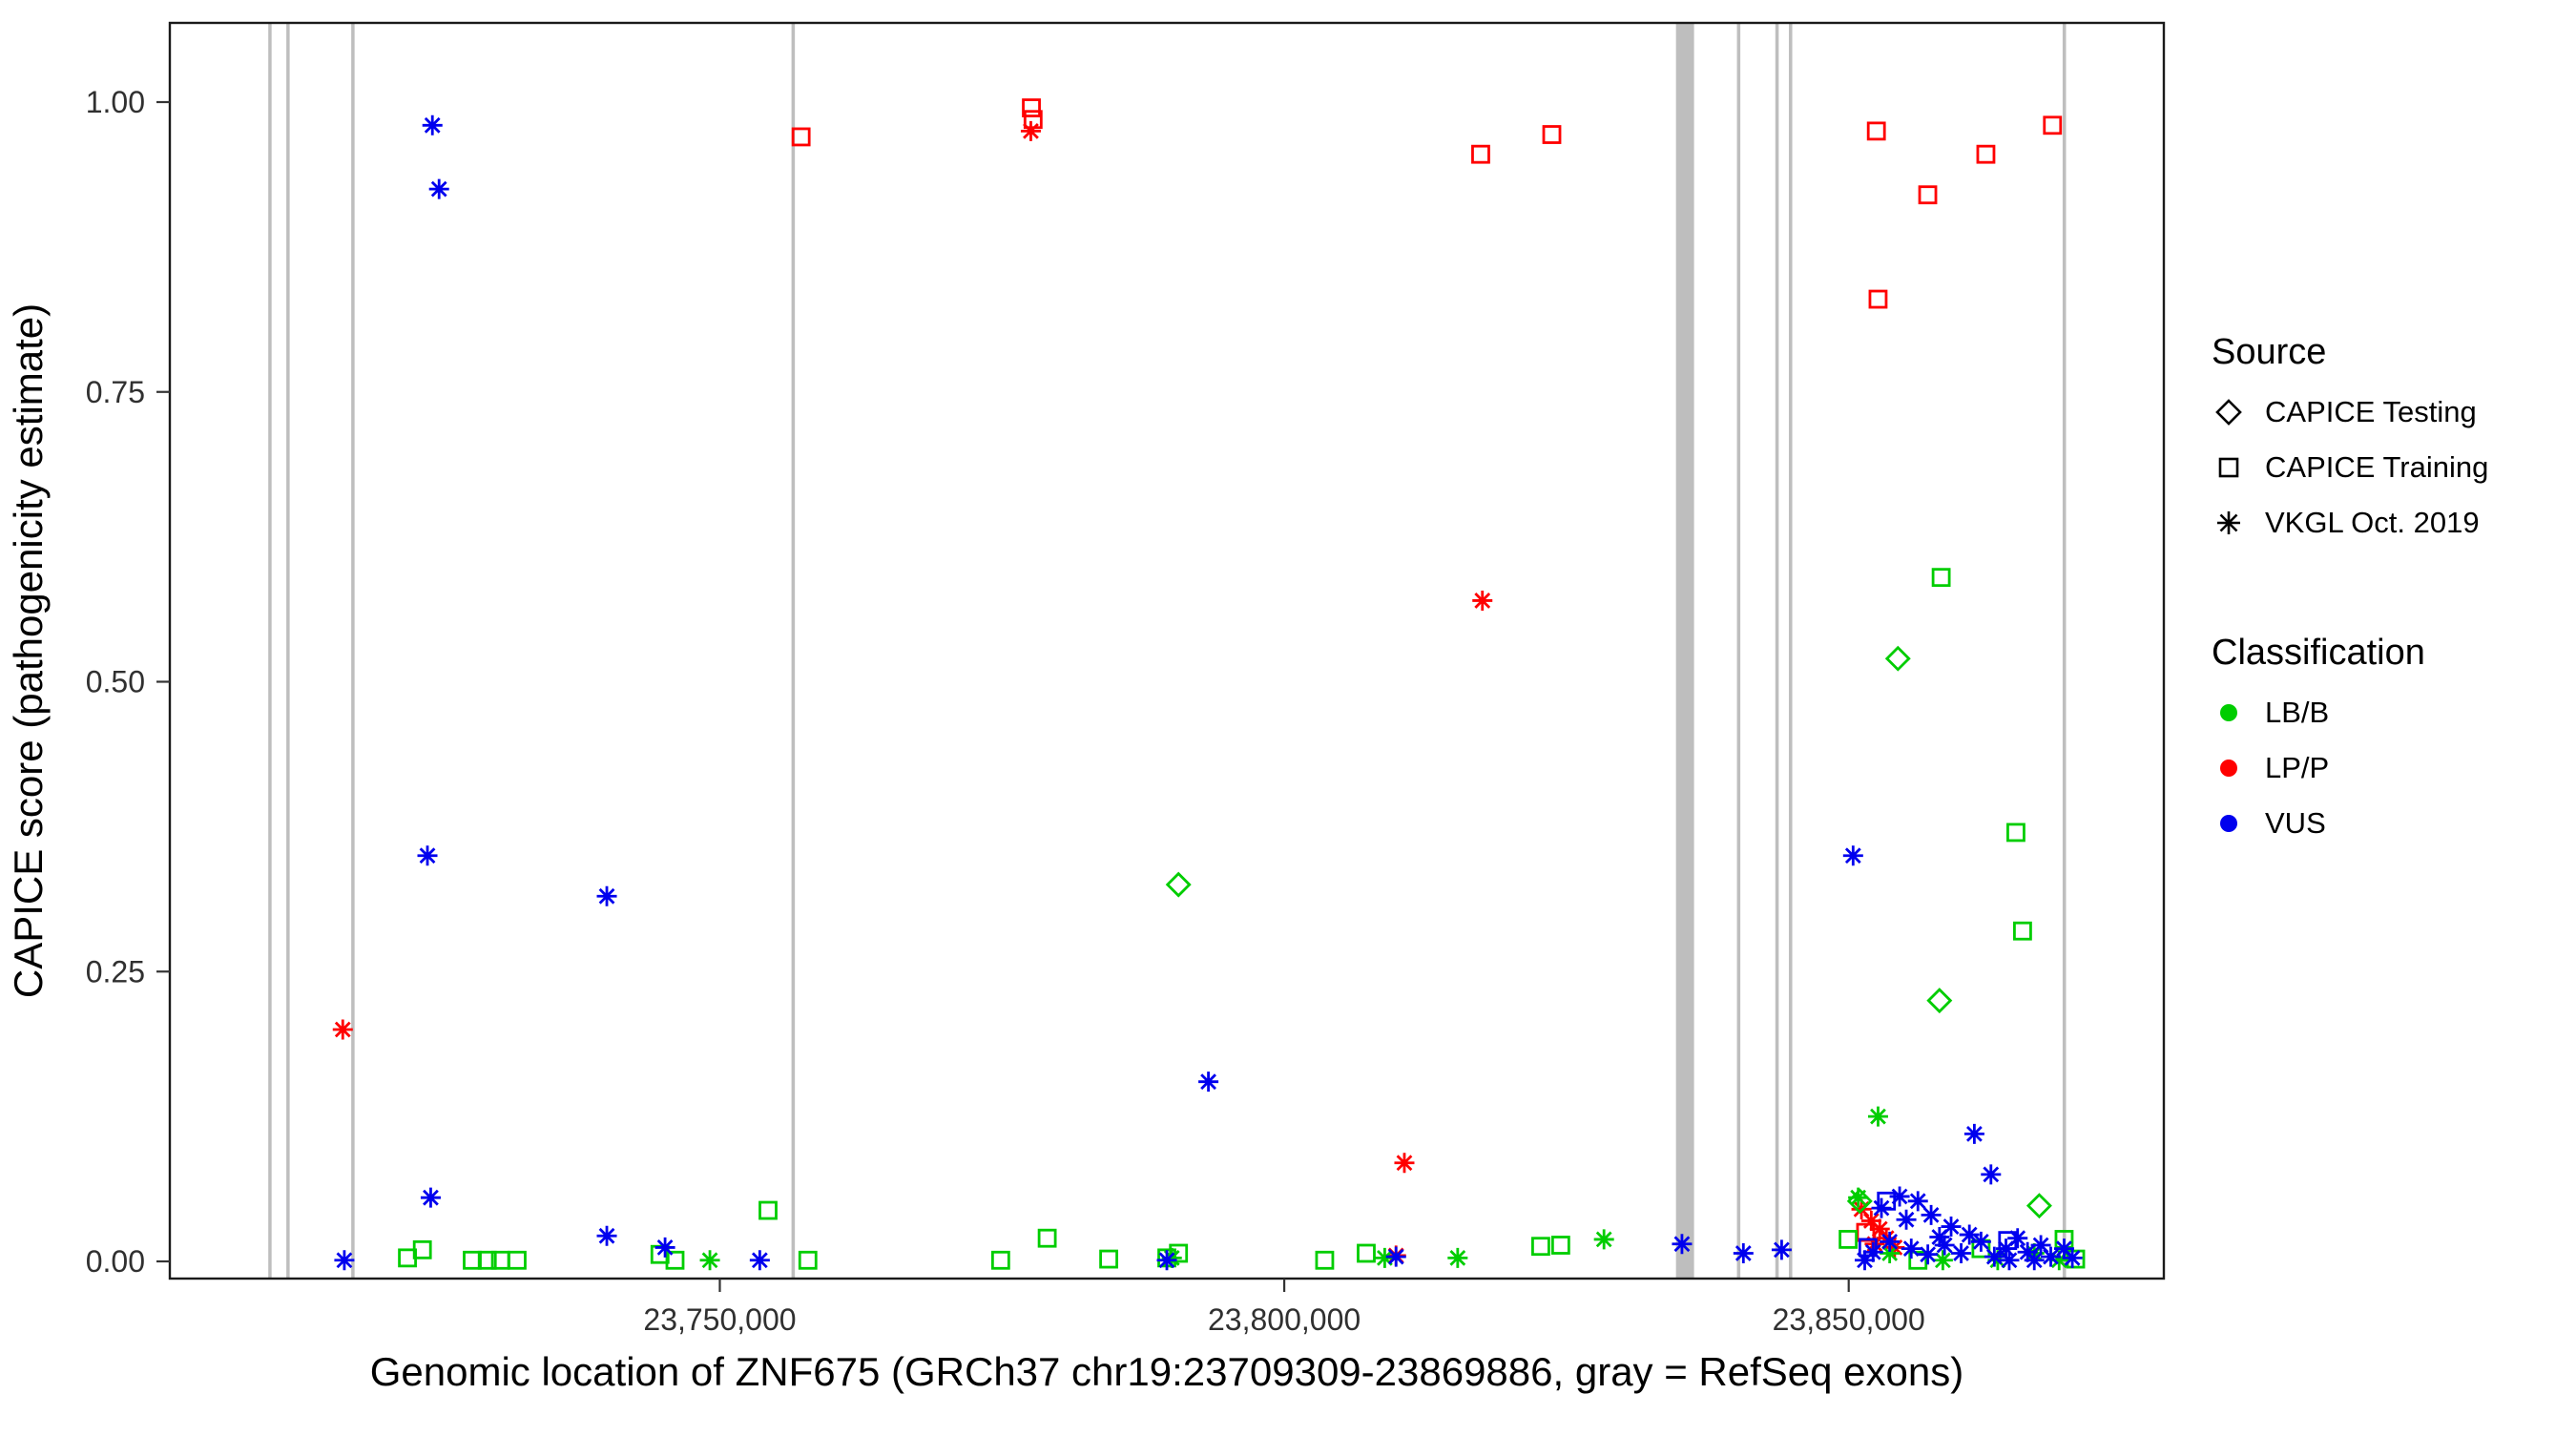  Describe the element at coordinates (2228, 467) in the screenshot. I see `square-icon` at that location.